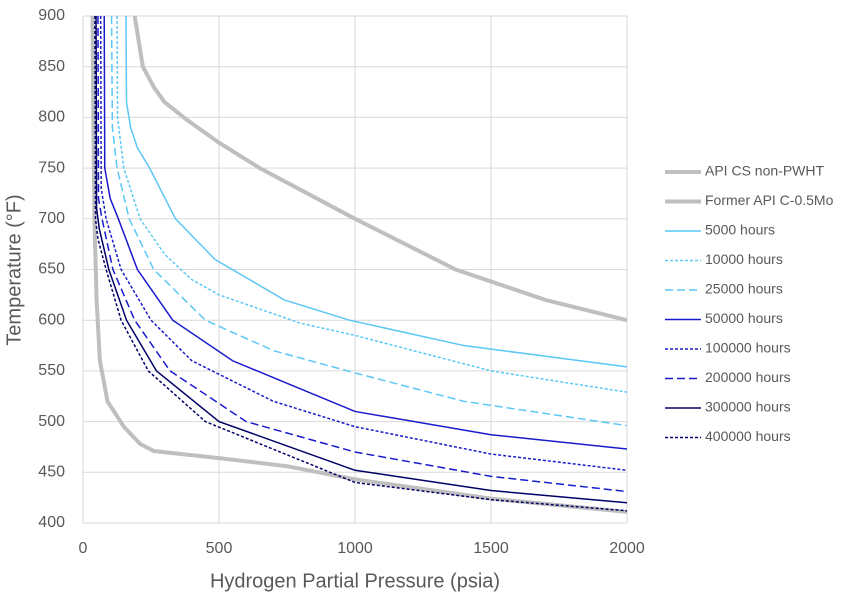  What do you see at coordinates (219, 548) in the screenshot?
I see `x-tick-label: 500` at bounding box center [219, 548].